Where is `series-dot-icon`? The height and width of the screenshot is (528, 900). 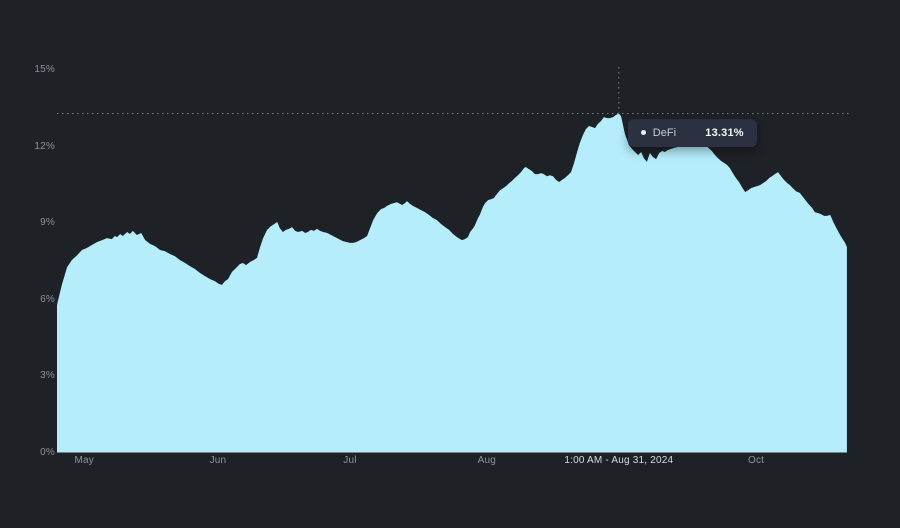 series-dot-icon is located at coordinates (643, 133).